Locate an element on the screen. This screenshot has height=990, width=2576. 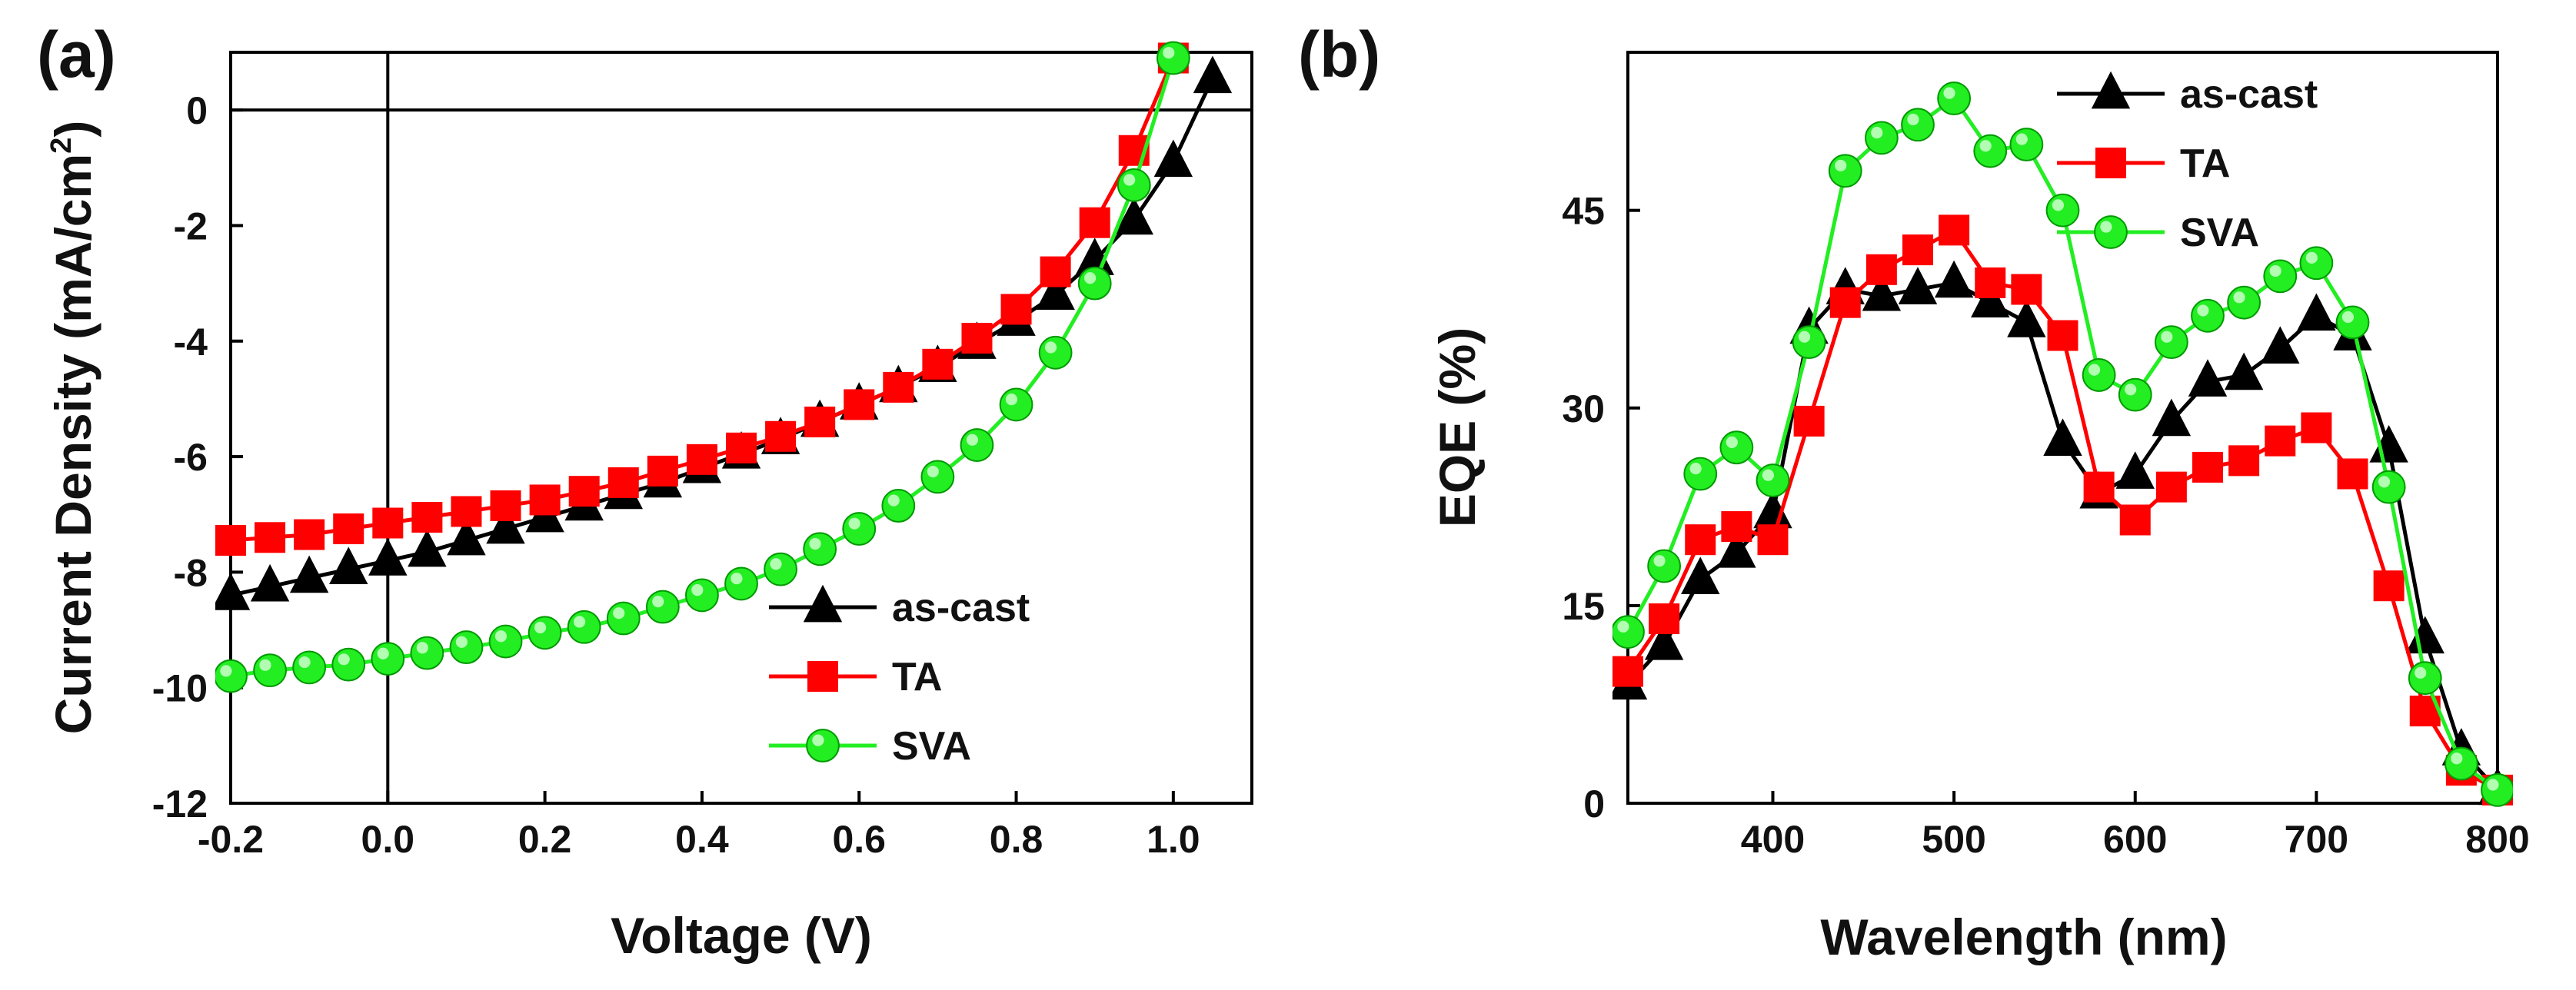
panel-b-x-tick-label: 500 is located at coordinates (1953, 839).